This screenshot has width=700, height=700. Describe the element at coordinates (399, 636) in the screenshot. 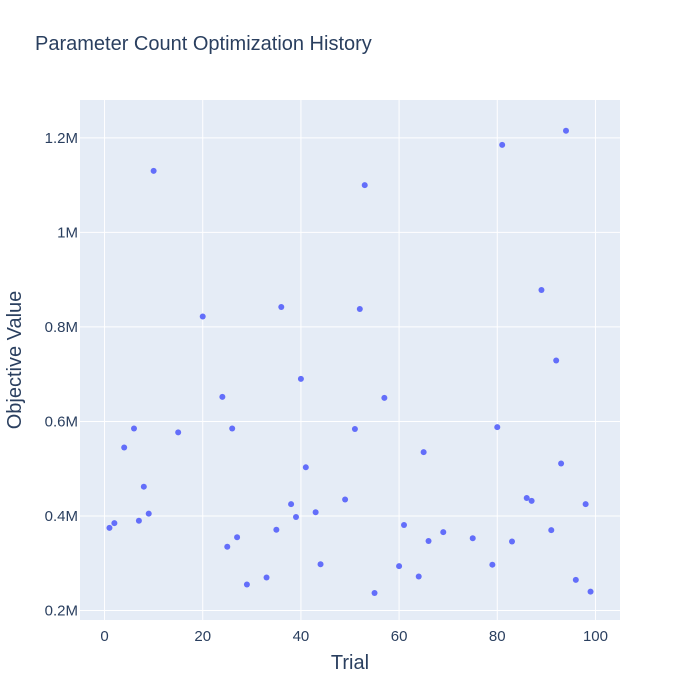

I see `x-tick-label: 60` at that location.